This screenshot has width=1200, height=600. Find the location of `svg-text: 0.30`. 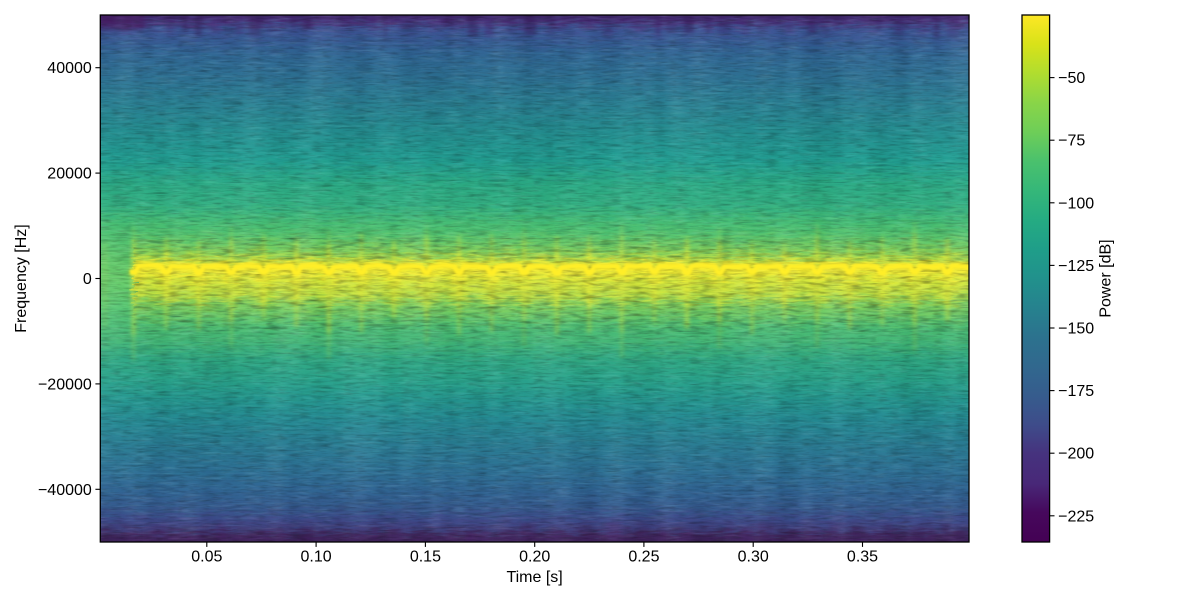

svg-text: 0.30 is located at coordinates (753, 557).